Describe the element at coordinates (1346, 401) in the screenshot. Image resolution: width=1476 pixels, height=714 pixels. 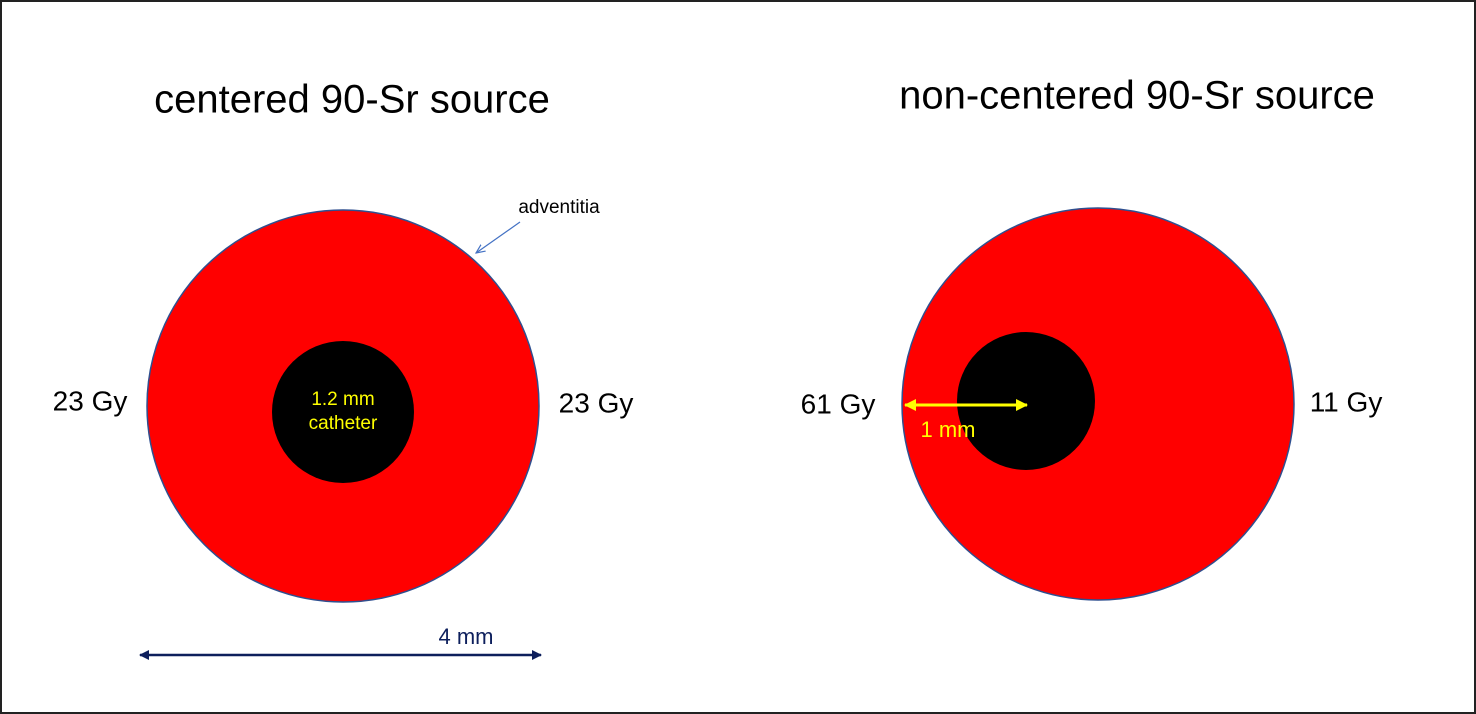
I see `dose-label: 11 Gy` at that location.